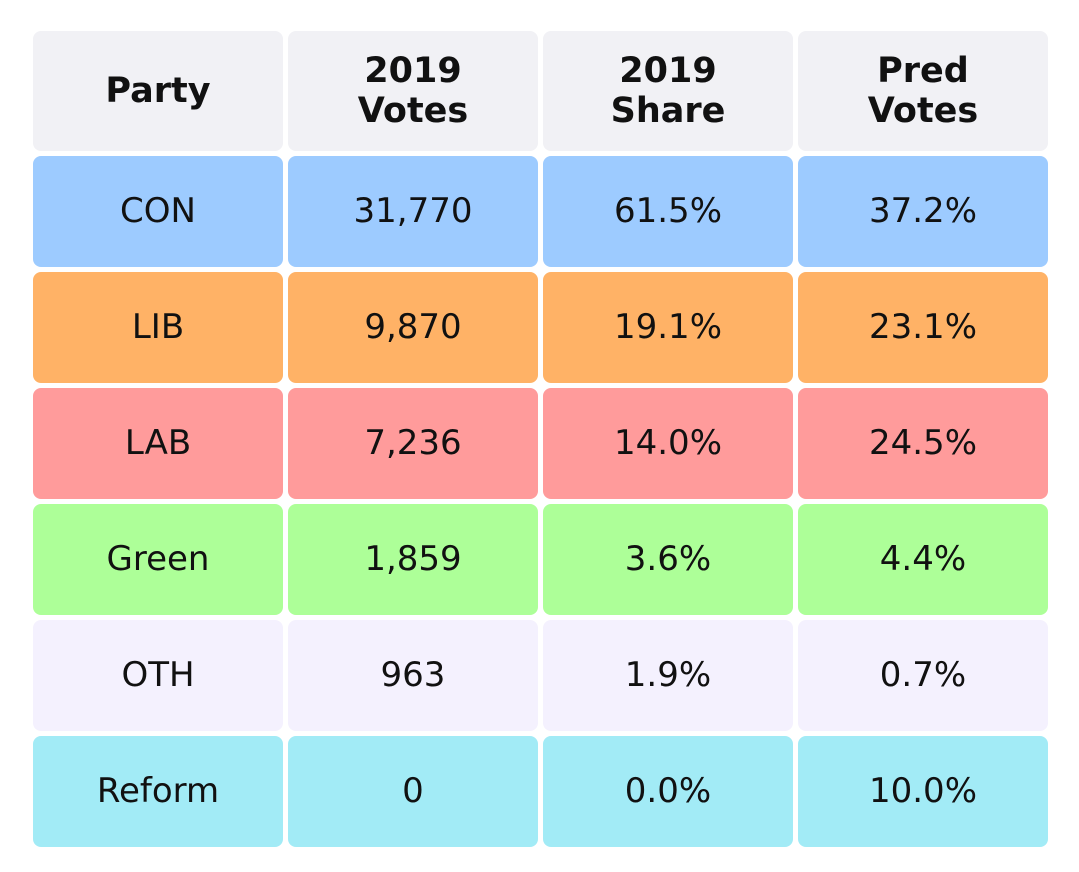 The height and width of the screenshot is (872, 1079). What do you see at coordinates (923, 443) in the screenshot?
I see `lab-pred-votes: 24.5%` at bounding box center [923, 443].